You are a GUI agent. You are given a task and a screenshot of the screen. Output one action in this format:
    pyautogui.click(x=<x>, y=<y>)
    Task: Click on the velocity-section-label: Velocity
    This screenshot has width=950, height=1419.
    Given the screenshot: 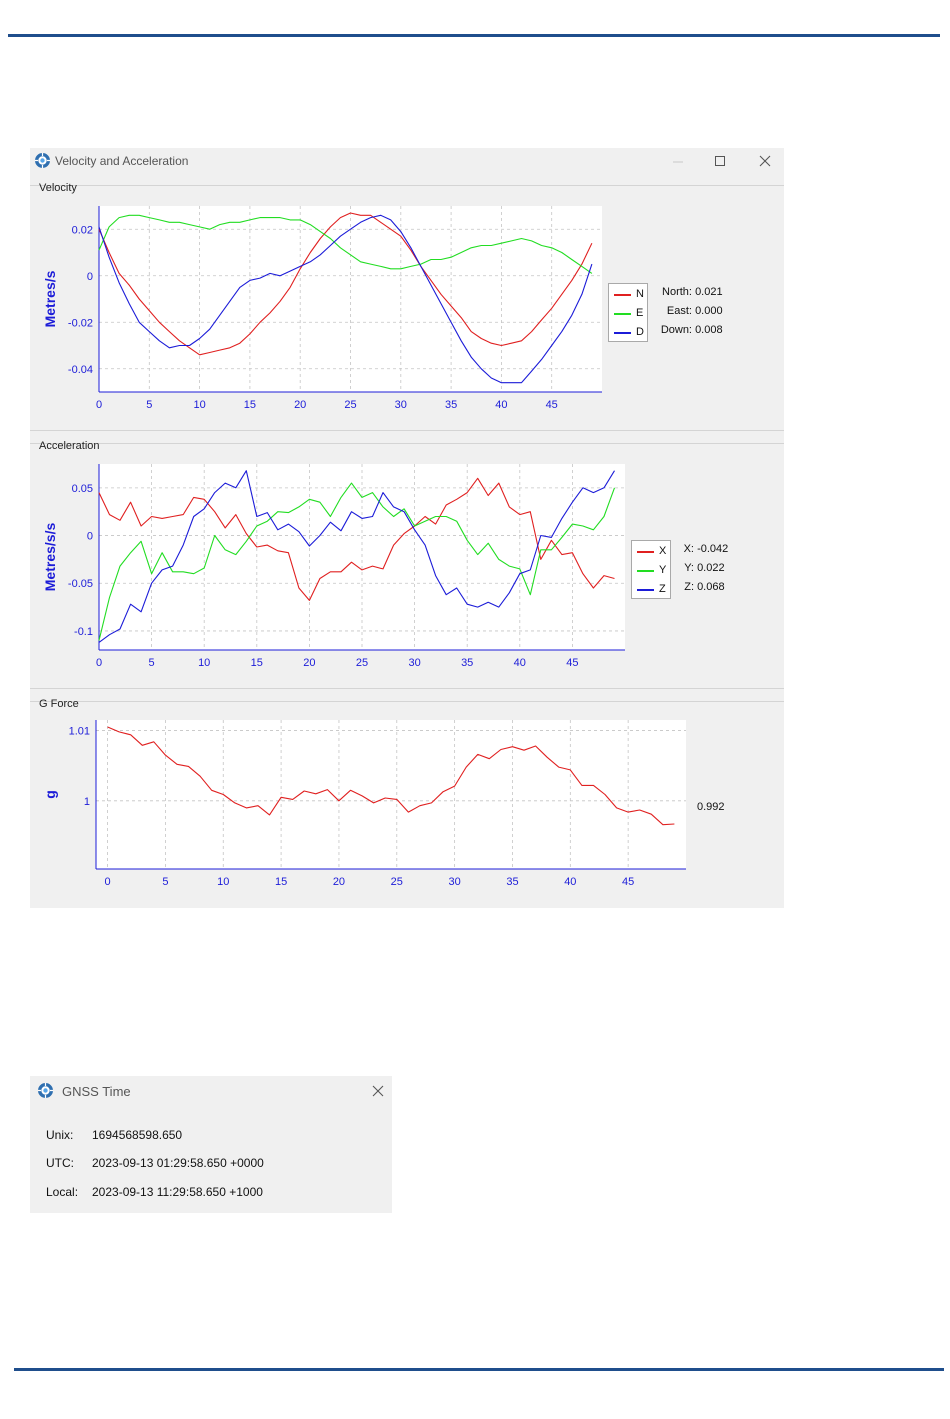 What is the action you would take?
    pyautogui.click(x=58, y=188)
    